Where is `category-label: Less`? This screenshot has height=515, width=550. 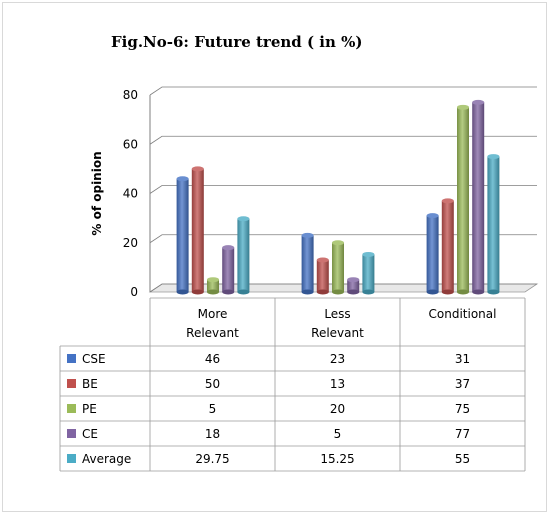
category-label: Less is located at coordinates (337, 314).